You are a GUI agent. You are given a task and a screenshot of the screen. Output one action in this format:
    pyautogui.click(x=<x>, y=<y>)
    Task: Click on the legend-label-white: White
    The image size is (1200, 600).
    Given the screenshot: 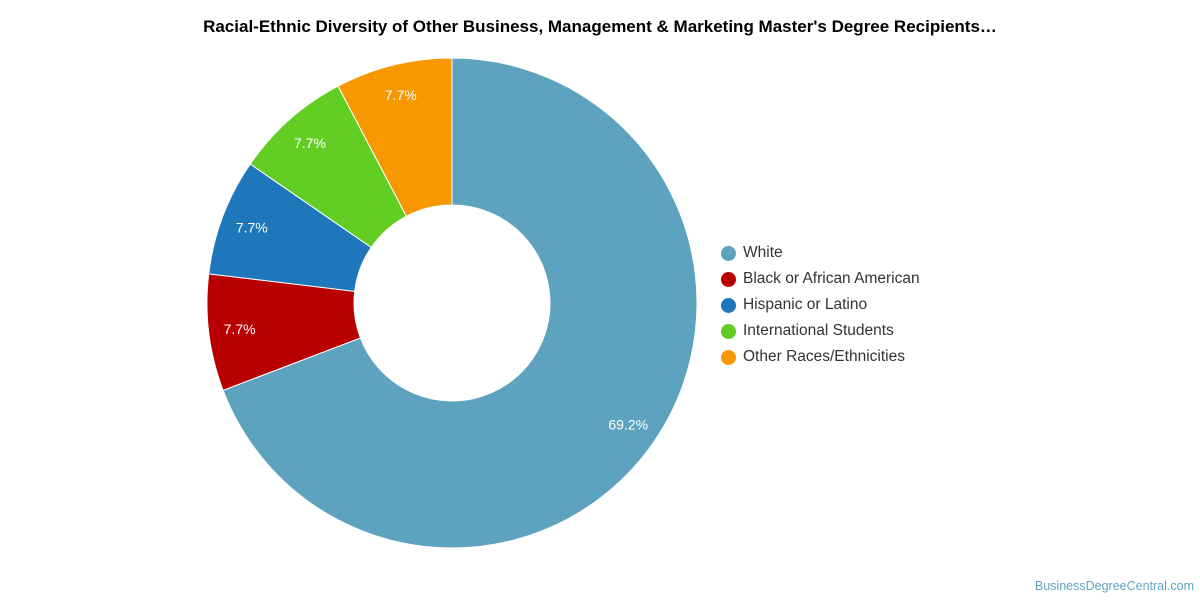 What is the action you would take?
    pyautogui.click(x=763, y=252)
    